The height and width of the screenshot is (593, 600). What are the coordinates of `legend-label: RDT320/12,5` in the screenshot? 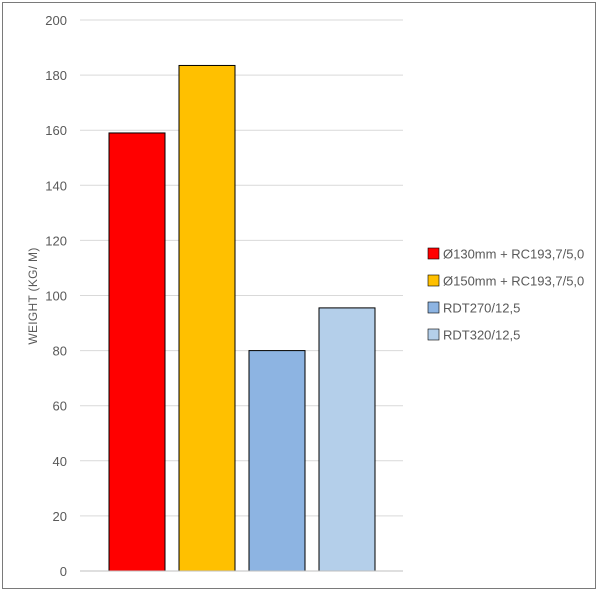 It's located at (481, 335).